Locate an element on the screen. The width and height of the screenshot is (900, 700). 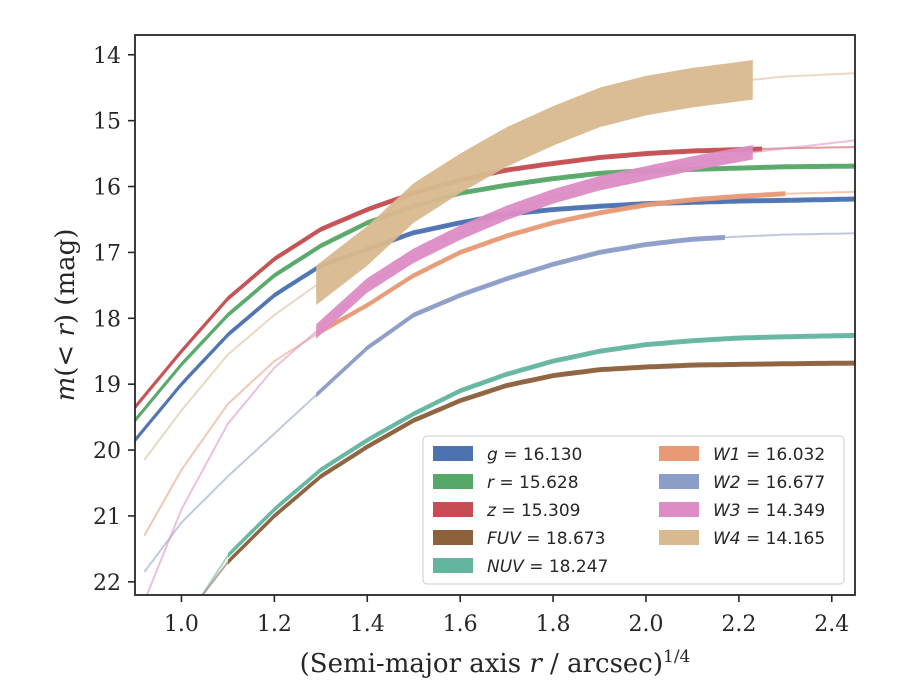
x-tick-label: 1.8 is located at coordinates (553, 624).